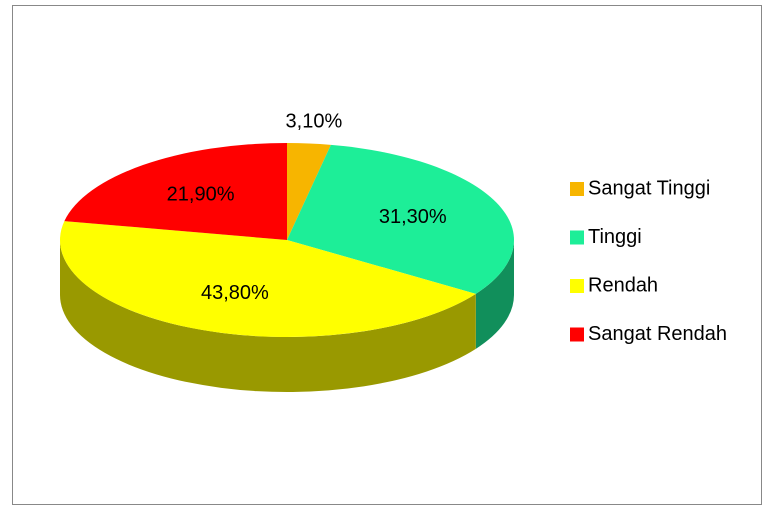 This screenshot has width=766, height=510. I want to click on legend-label: Rendah, so click(623, 285).